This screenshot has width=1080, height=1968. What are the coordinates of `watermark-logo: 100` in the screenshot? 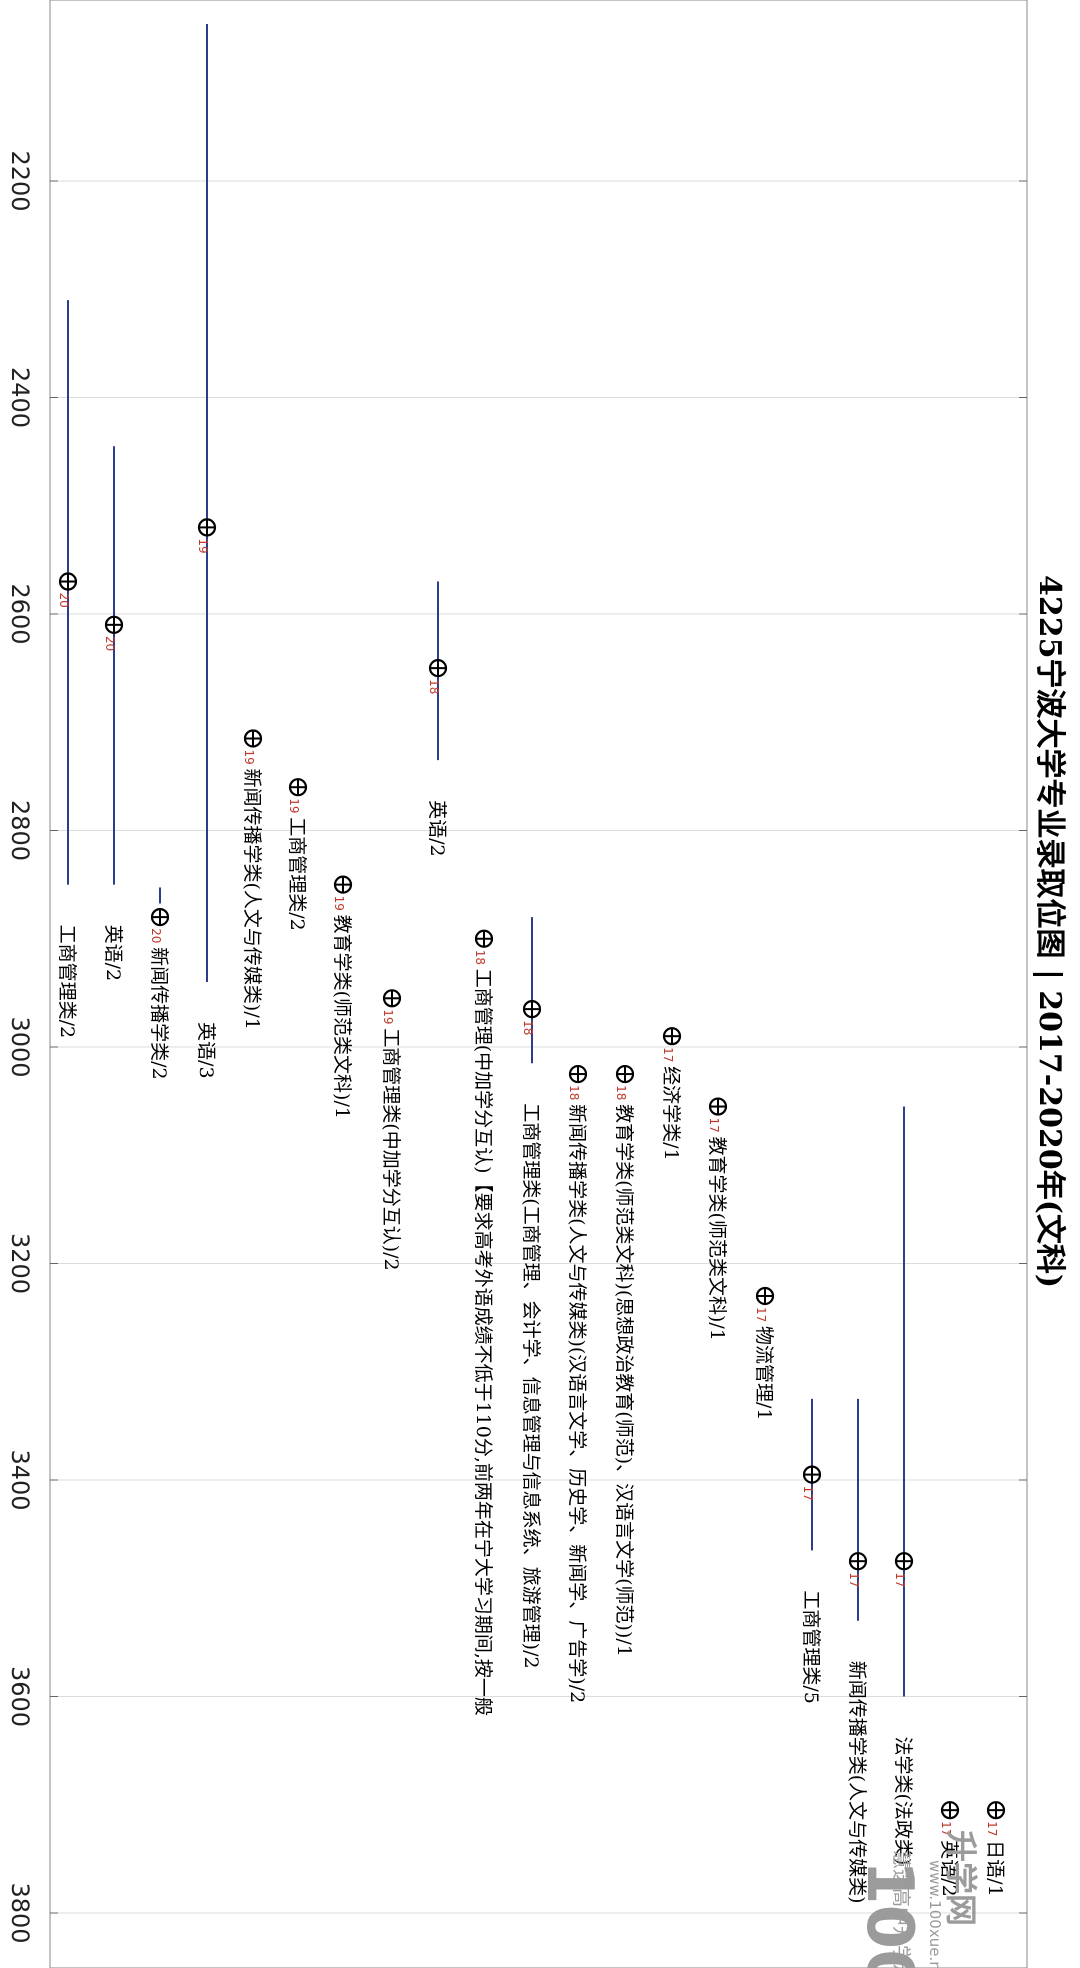 It's located at (889, 1914).